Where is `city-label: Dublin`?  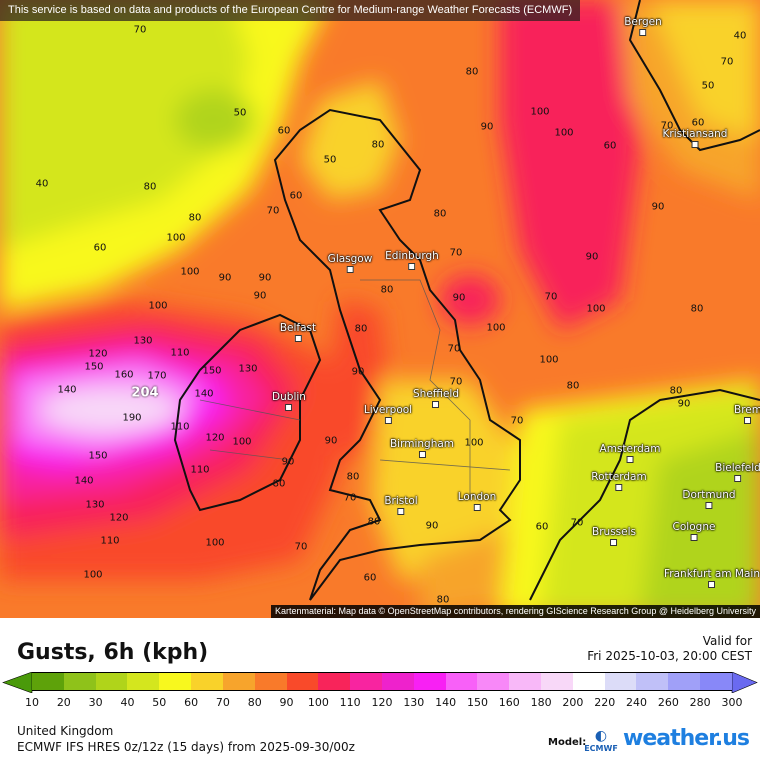 city-label: Dublin is located at coordinates (289, 401).